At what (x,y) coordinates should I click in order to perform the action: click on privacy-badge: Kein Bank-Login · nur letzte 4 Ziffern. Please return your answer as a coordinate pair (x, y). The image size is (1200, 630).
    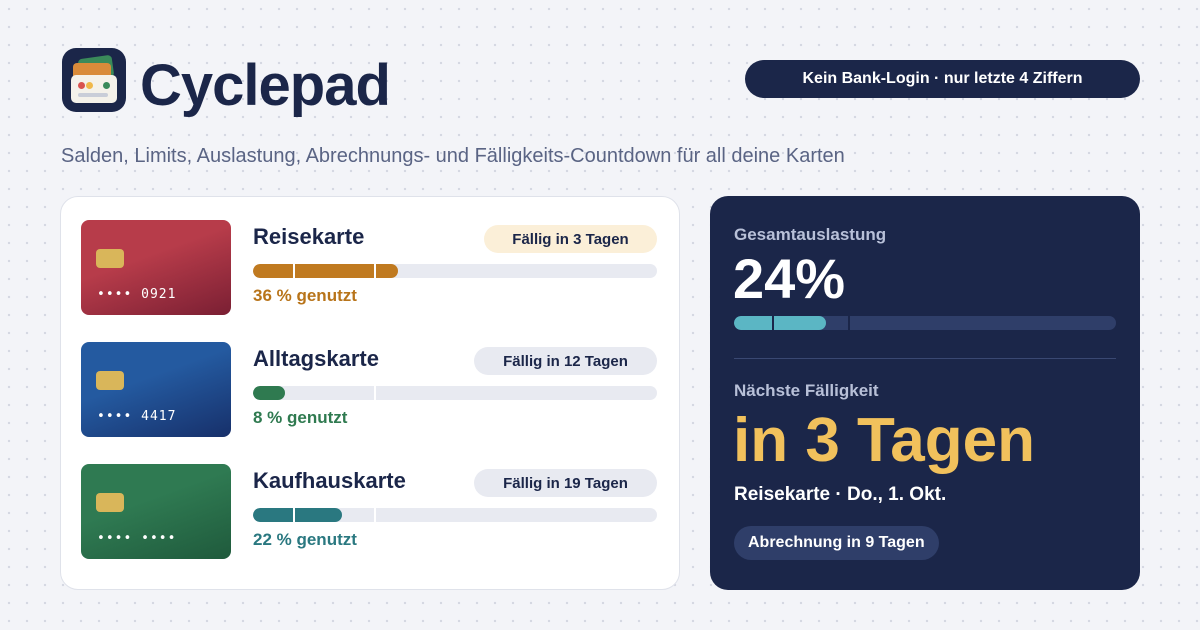
    Looking at the image, I should click on (942, 79).